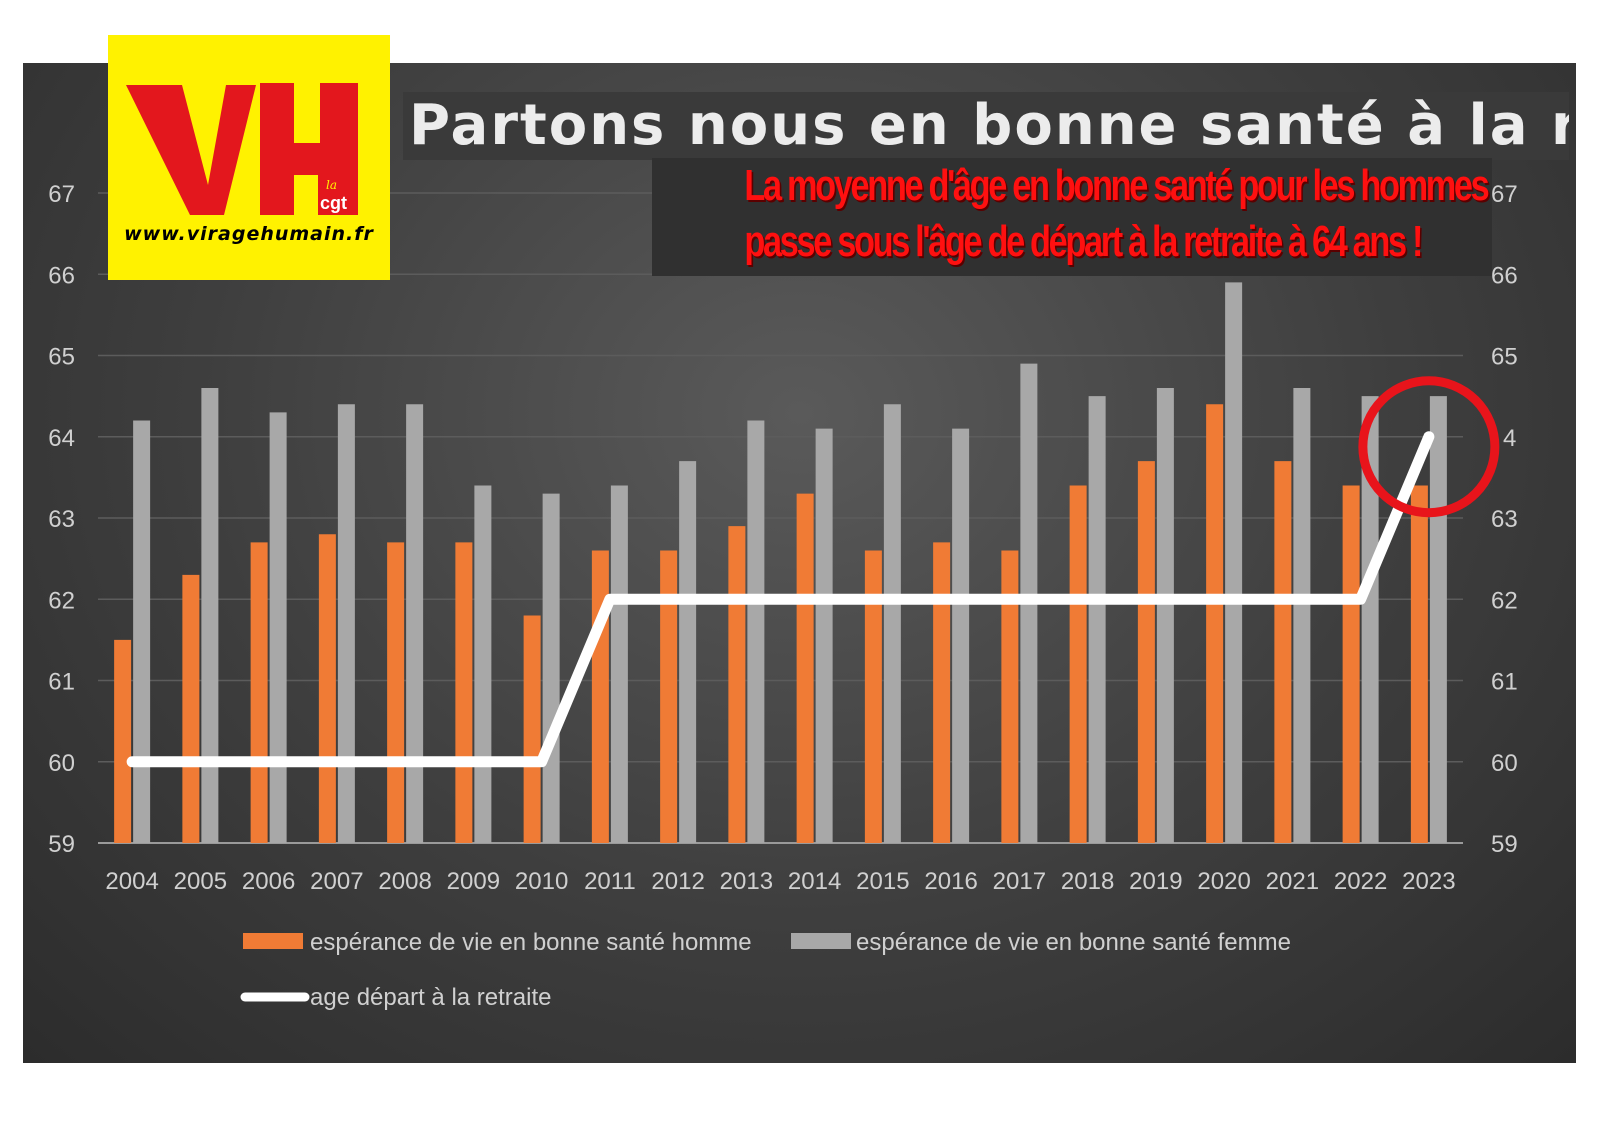 This screenshot has width=1600, height=1131. I want to click on x-tick-label: 2012, so click(677, 881).